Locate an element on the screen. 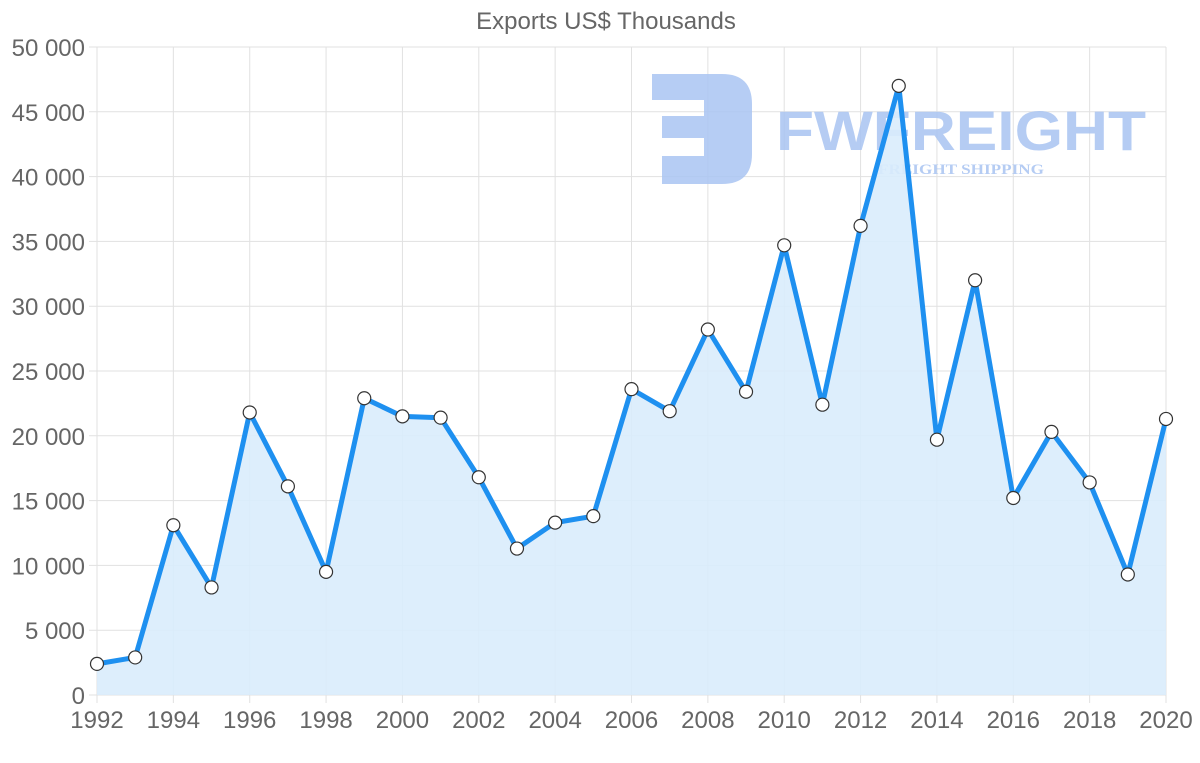 The height and width of the screenshot is (763, 1200). y-tick-label: 35 000 is located at coordinates (48, 242).